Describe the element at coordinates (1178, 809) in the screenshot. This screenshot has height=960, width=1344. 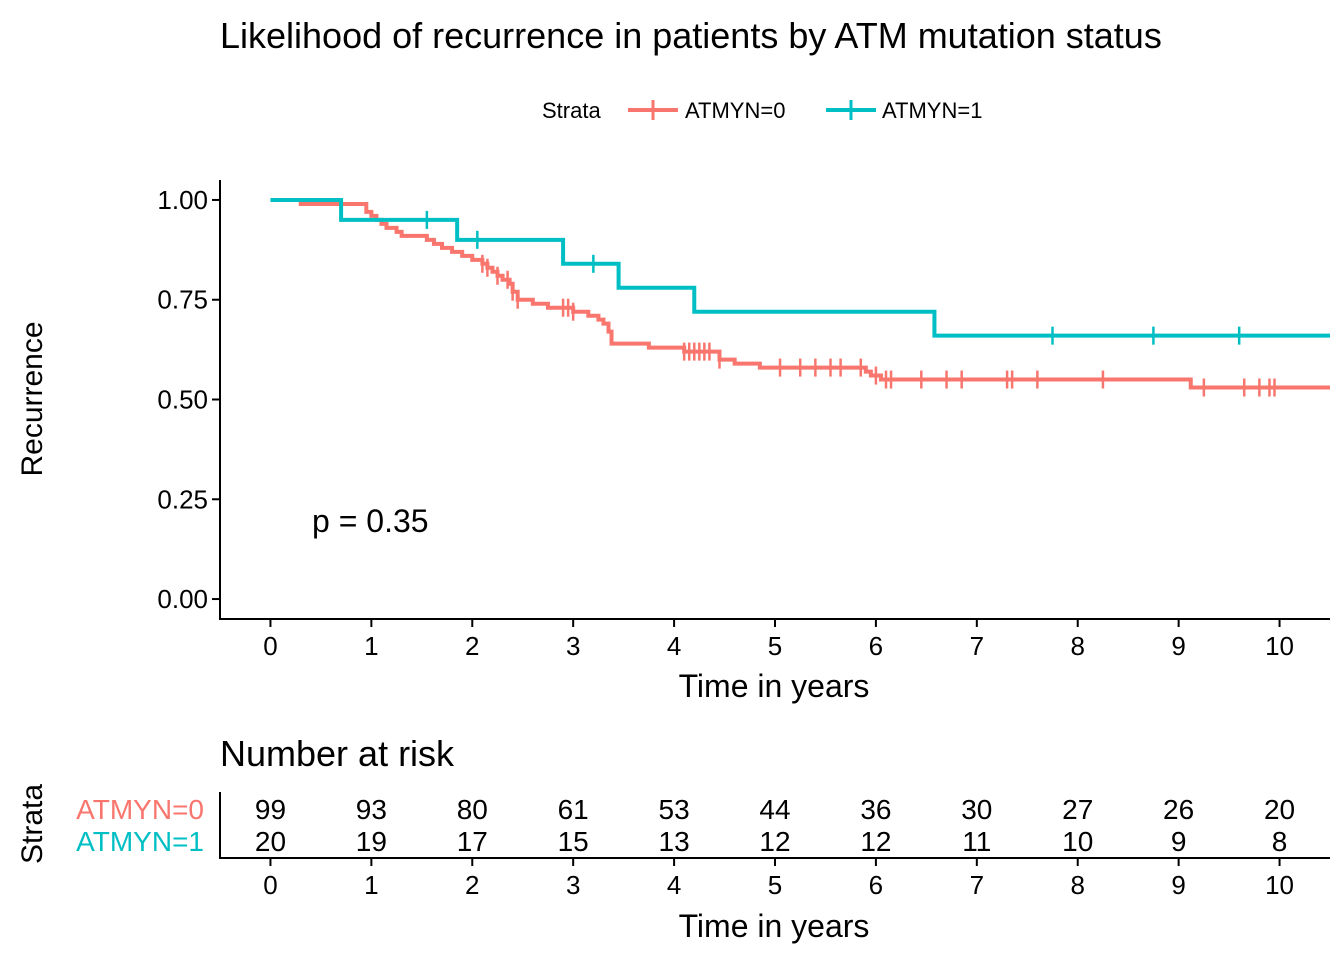
I see `risk-cell: 26` at that location.